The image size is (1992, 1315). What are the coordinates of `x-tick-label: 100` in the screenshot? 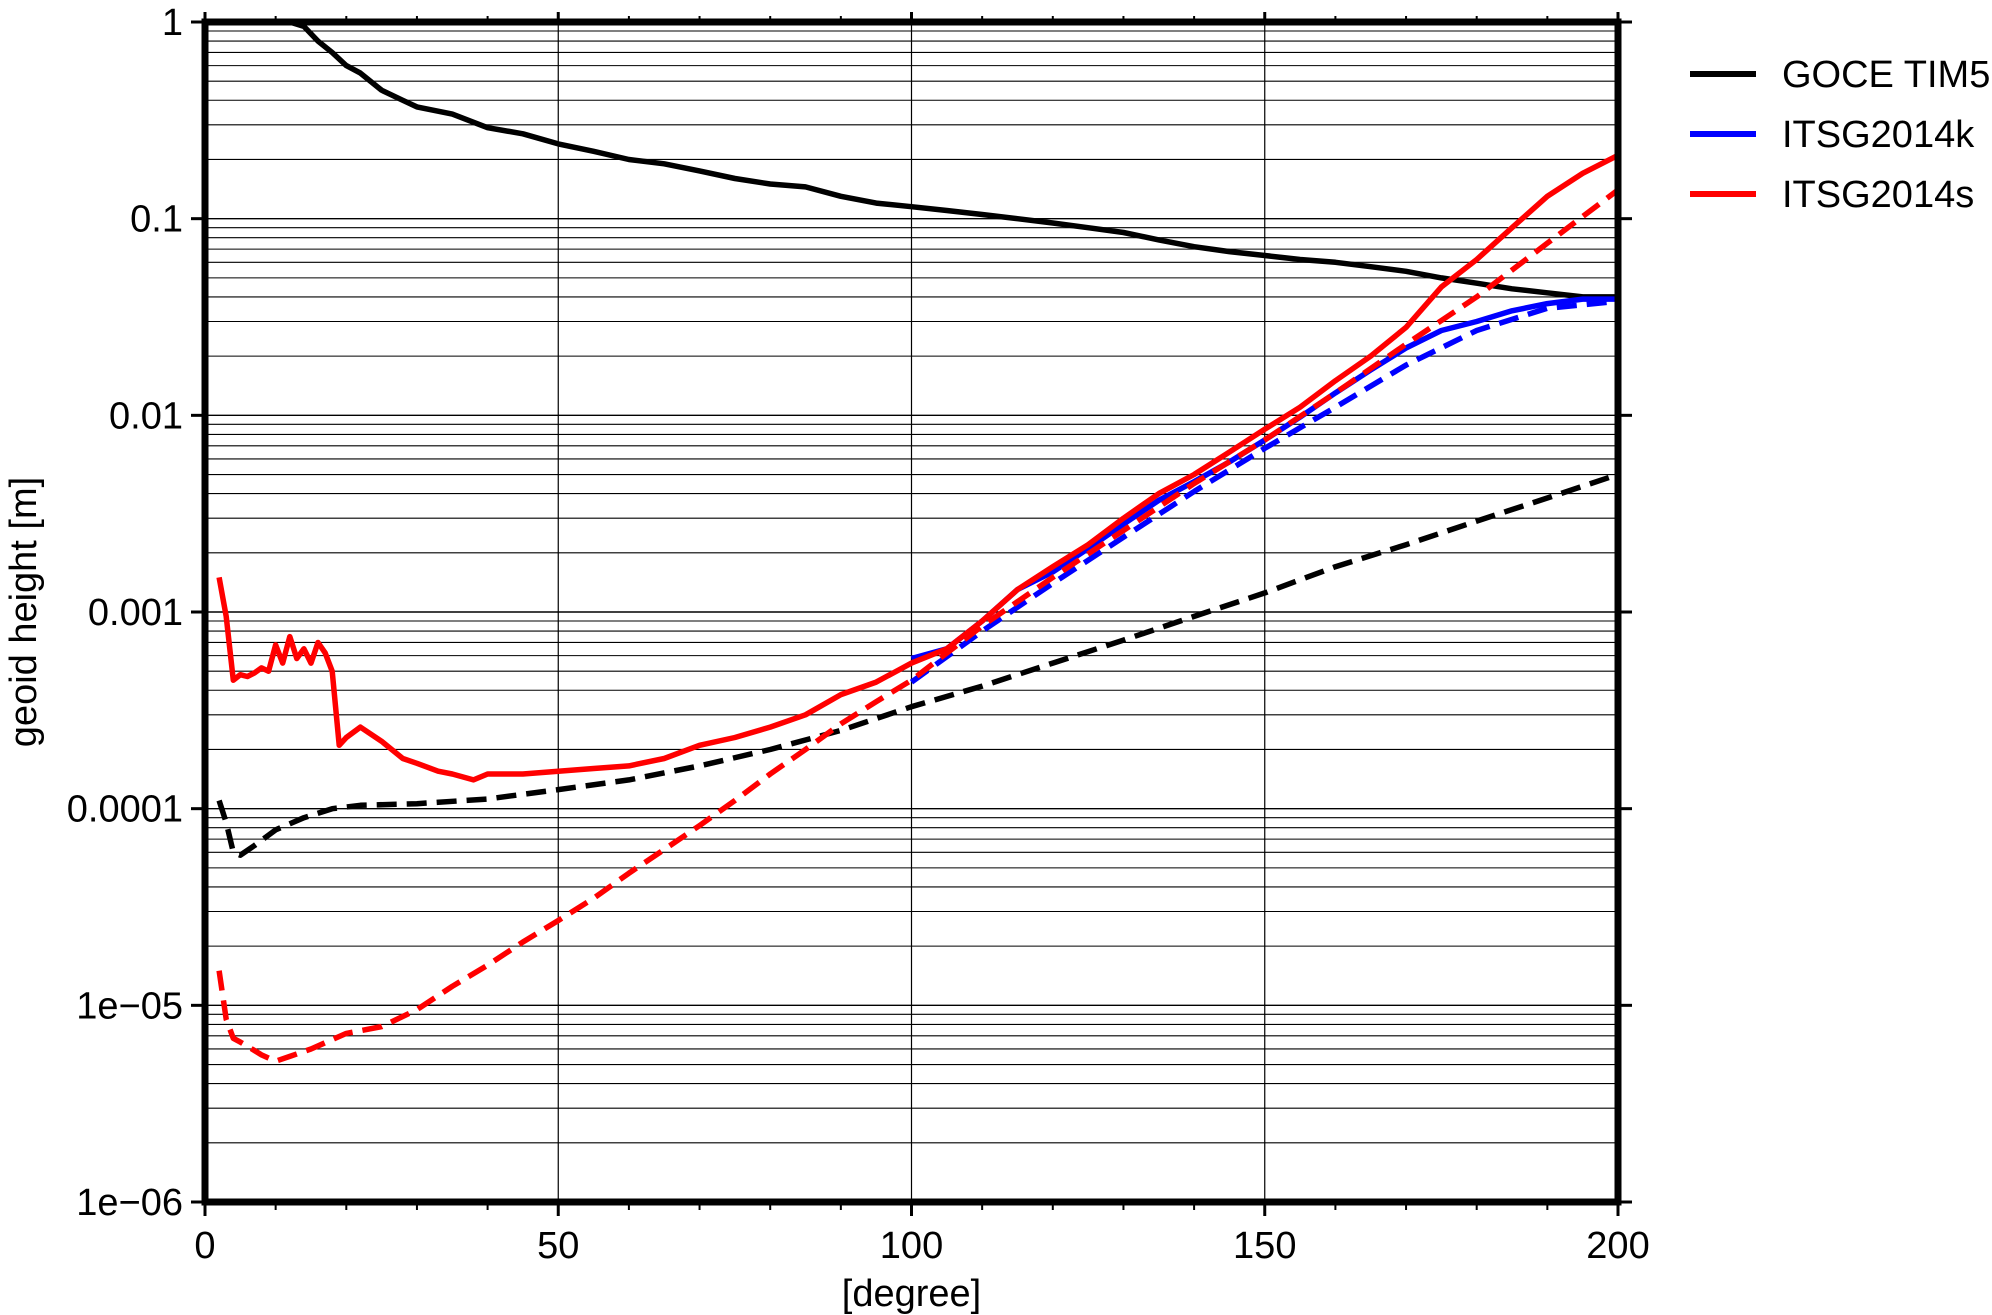 It's located at (911, 1246).